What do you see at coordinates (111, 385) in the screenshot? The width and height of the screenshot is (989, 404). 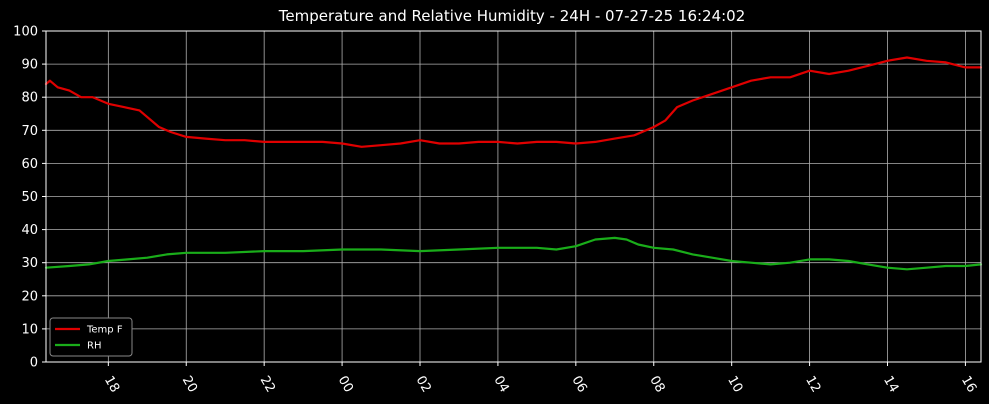 I see `x-tick-label: 18` at bounding box center [111, 385].